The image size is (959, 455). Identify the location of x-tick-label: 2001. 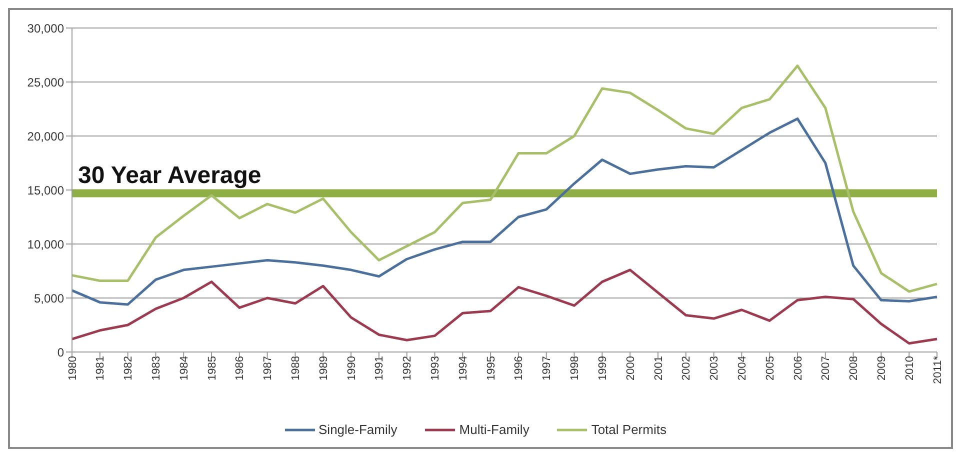
(658, 368).